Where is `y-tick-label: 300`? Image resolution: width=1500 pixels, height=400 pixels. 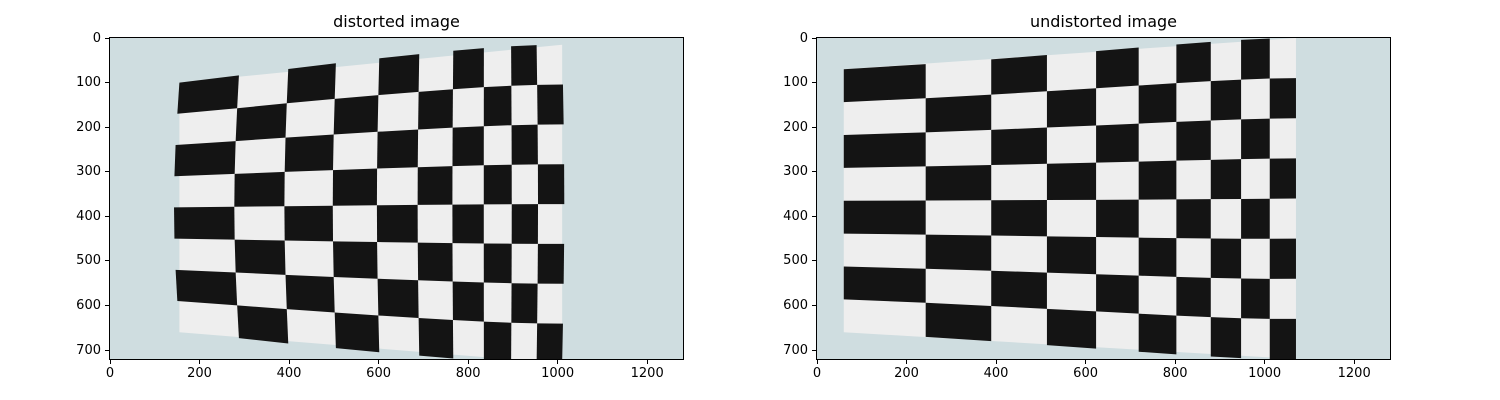 y-tick-label: 300 is located at coordinates (795, 172).